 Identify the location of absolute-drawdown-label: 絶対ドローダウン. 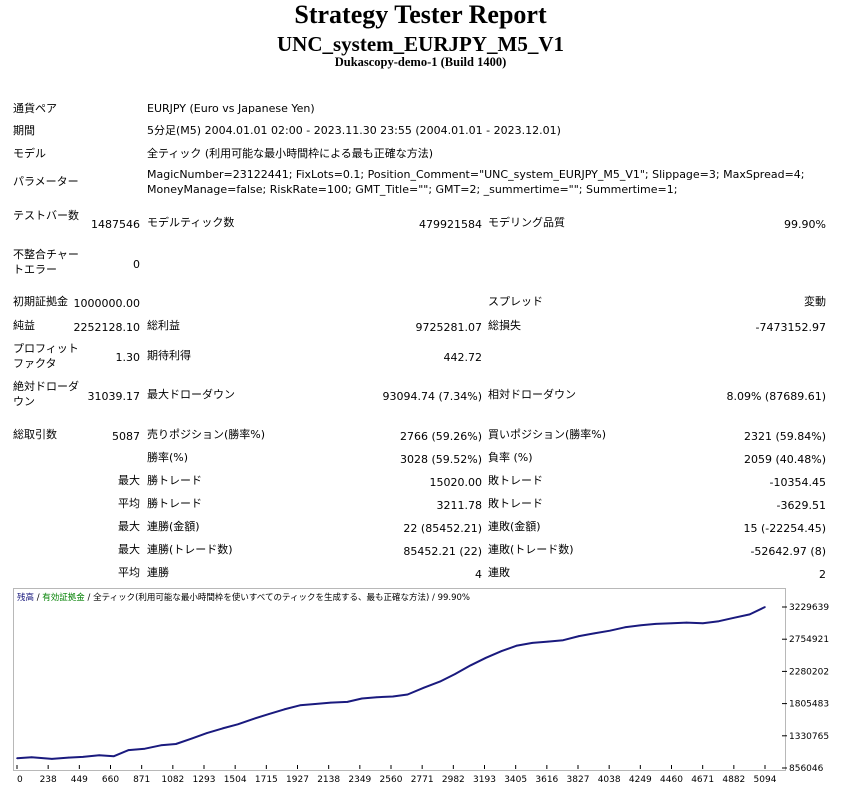
(46, 394).